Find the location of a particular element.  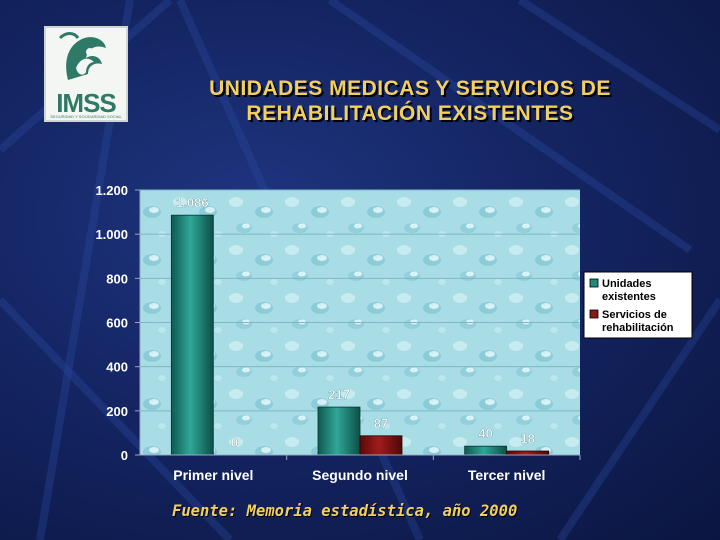

x-tick-label: Segundo nivel is located at coordinates (360, 475).